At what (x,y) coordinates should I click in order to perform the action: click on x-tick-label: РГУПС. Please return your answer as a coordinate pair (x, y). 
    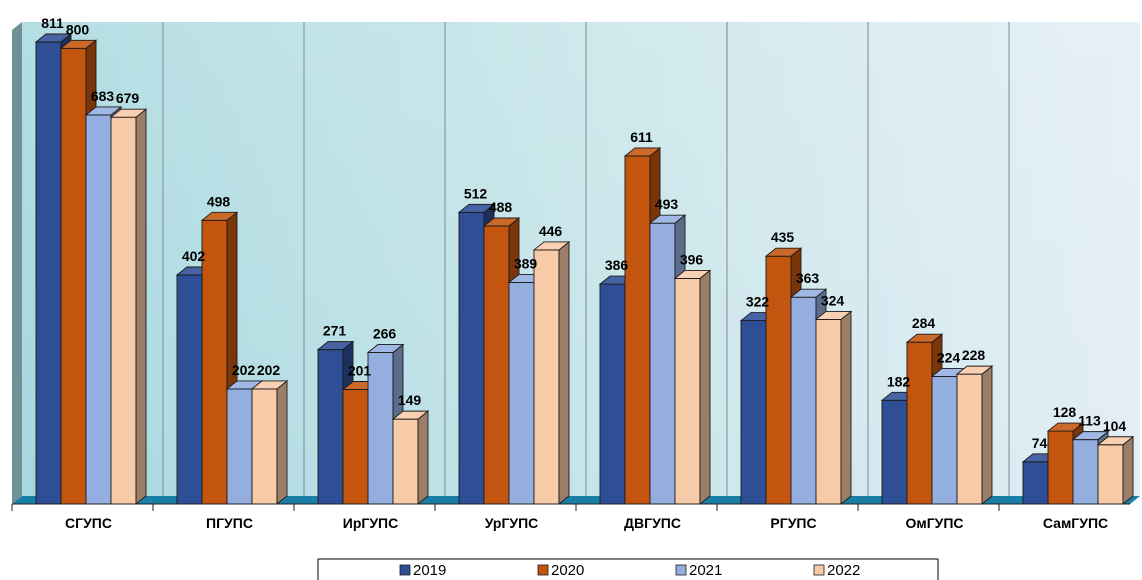
    Looking at the image, I should click on (793, 523).